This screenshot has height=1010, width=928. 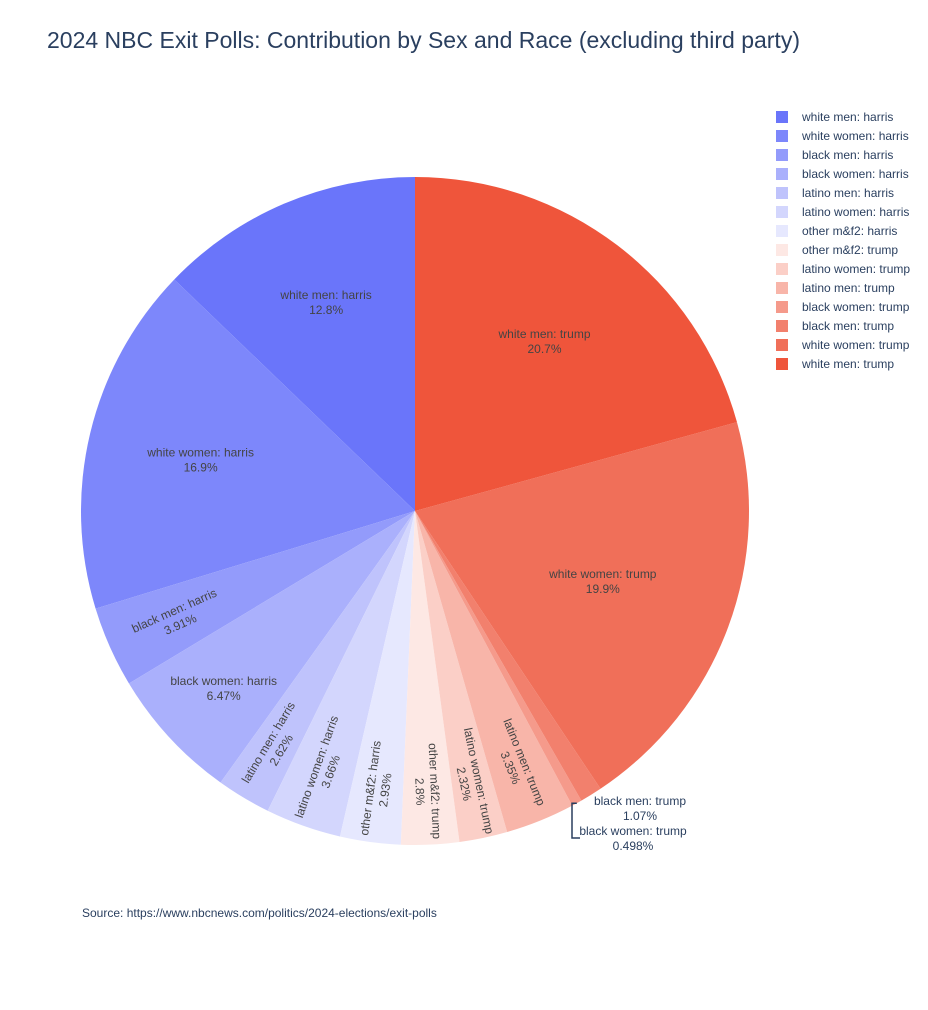 I want to click on slice-label-value: 16.9%, so click(x=201, y=468).